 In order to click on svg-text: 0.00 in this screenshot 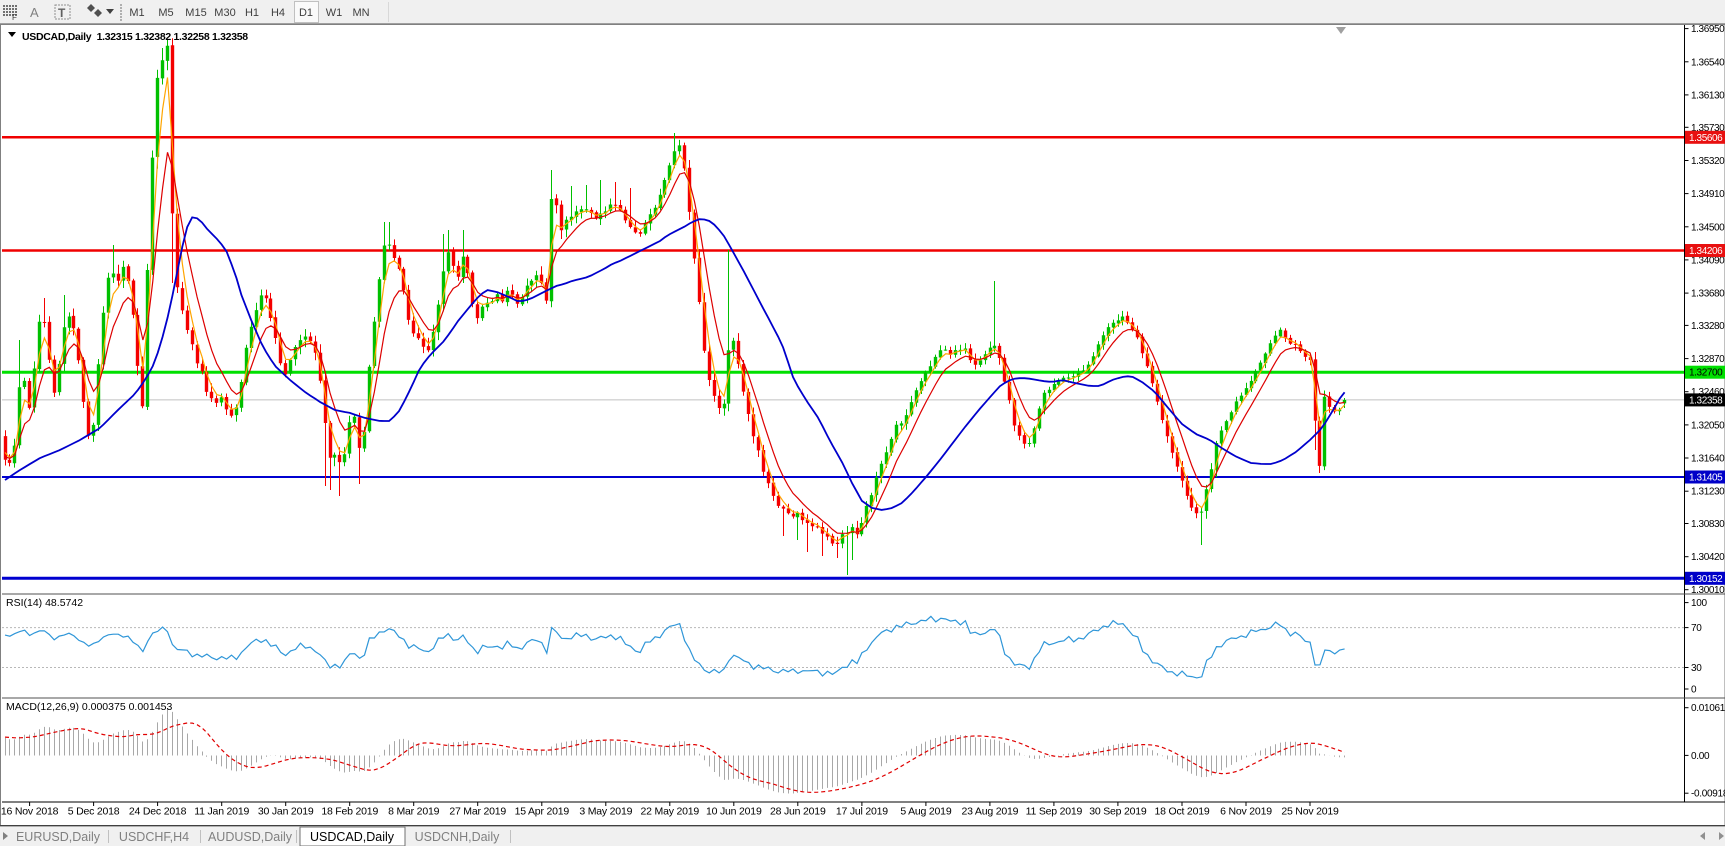, I will do `click(1700, 756)`.